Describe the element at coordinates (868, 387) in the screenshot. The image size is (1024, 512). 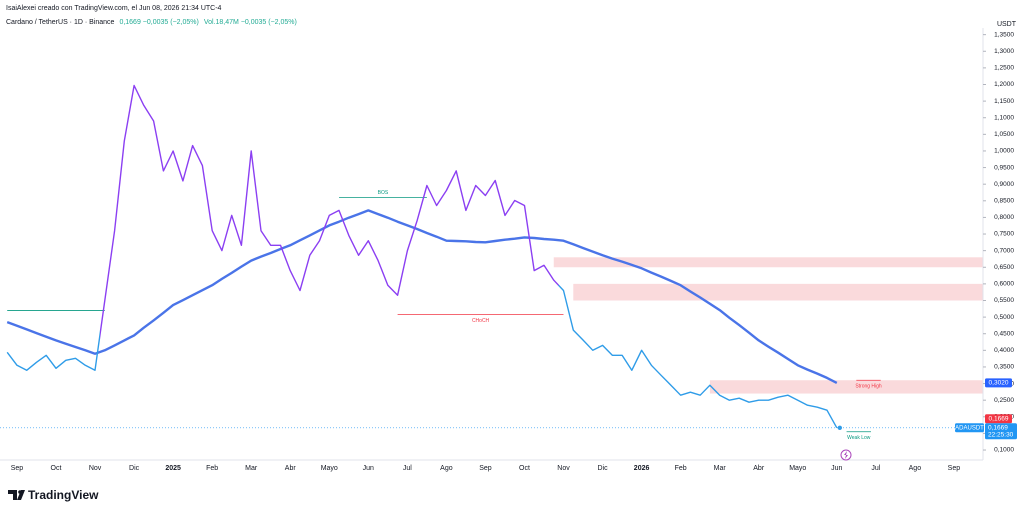
I see `level-label: Strong High` at that location.